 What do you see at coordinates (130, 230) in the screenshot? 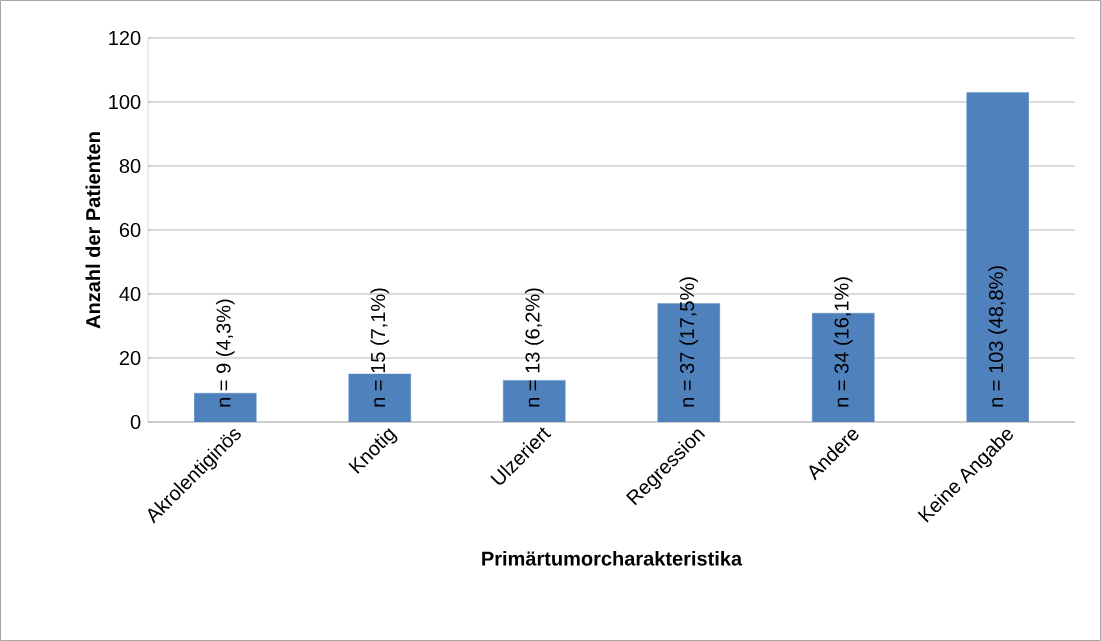
I see `y-tick-label: 60` at bounding box center [130, 230].